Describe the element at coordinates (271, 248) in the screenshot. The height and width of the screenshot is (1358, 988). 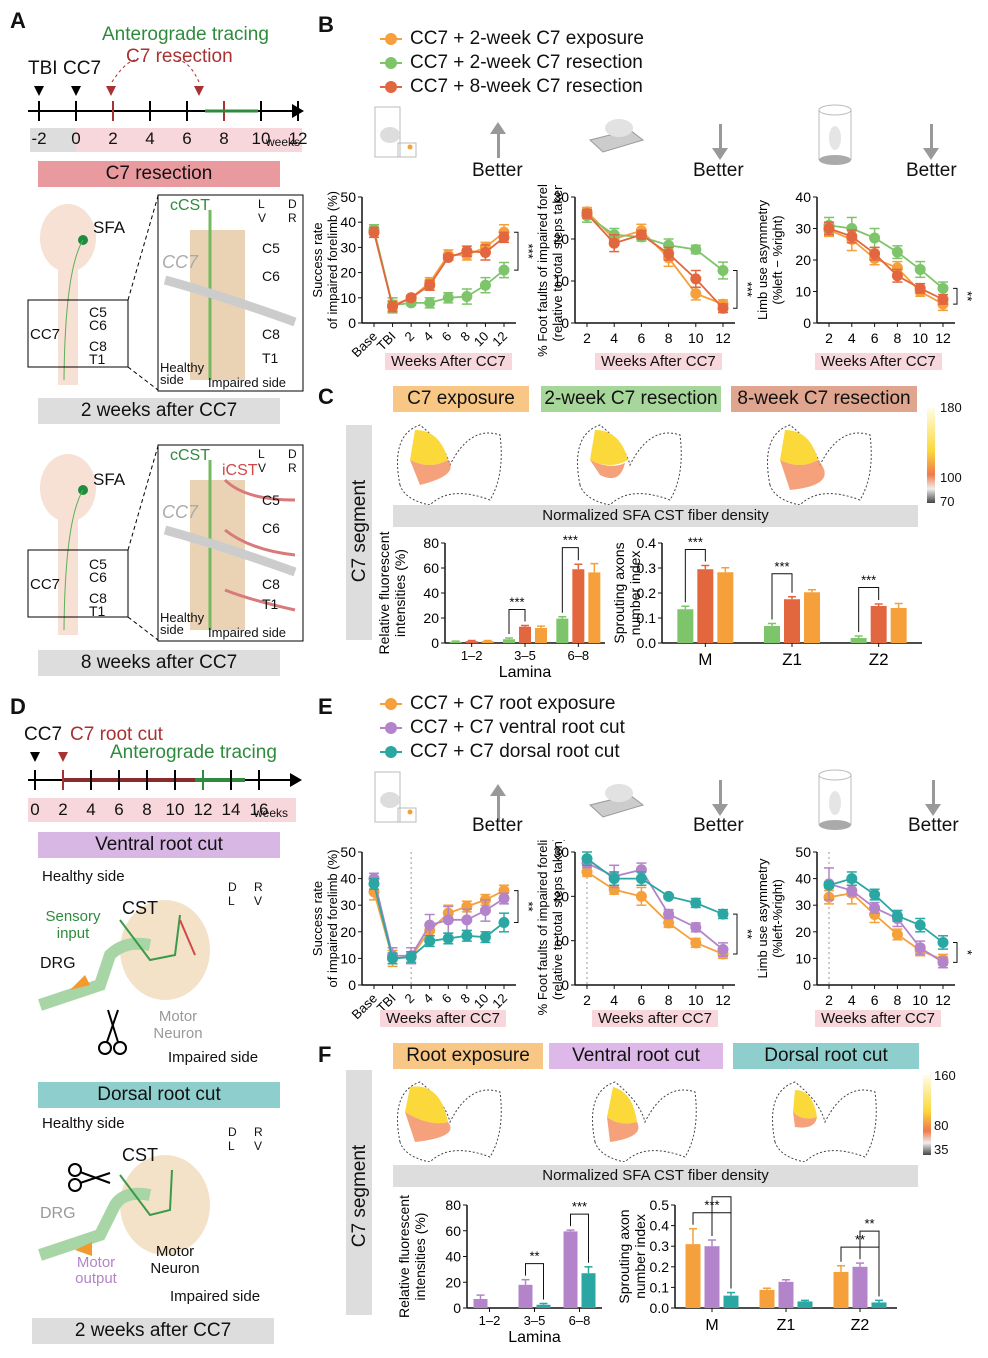
I see `inset-root-c5: C5` at that location.